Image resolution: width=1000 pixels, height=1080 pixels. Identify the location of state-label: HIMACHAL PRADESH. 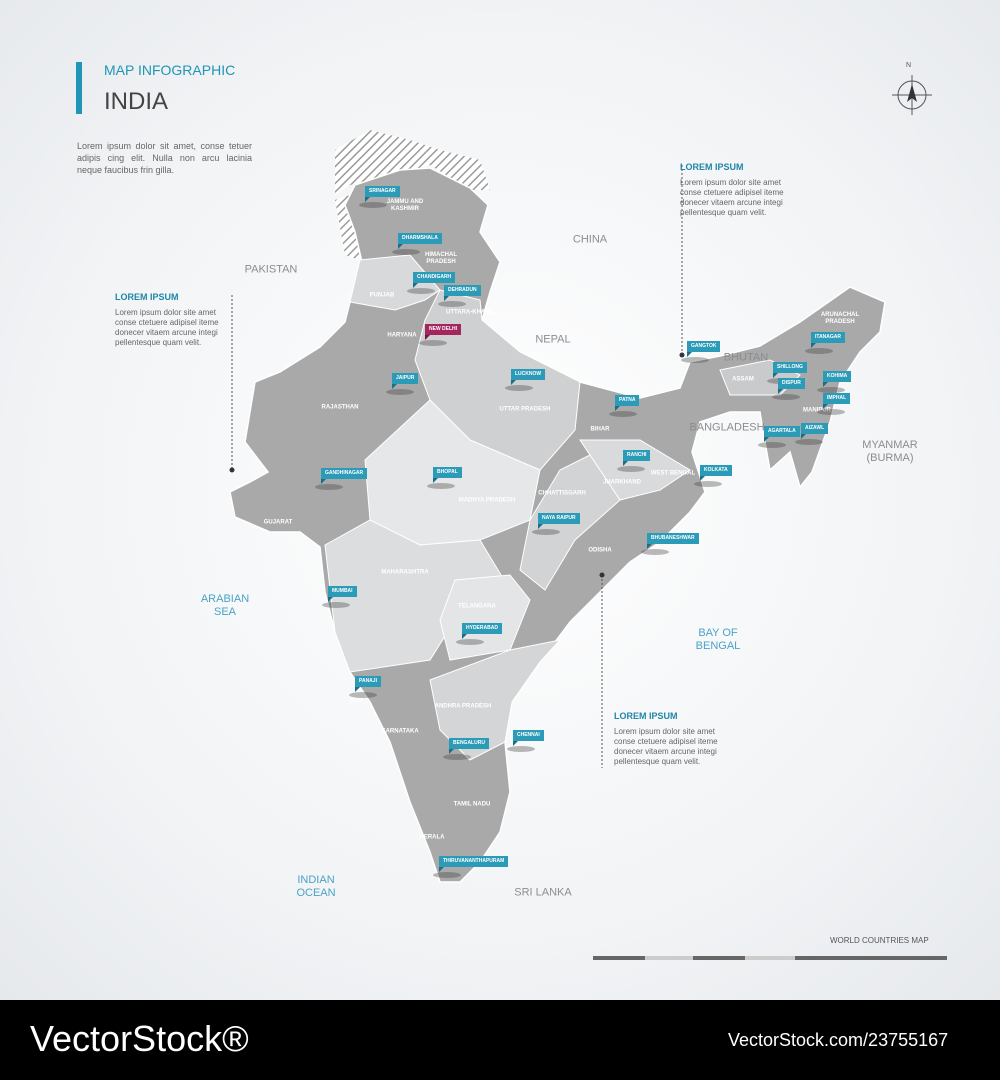
(441, 258).